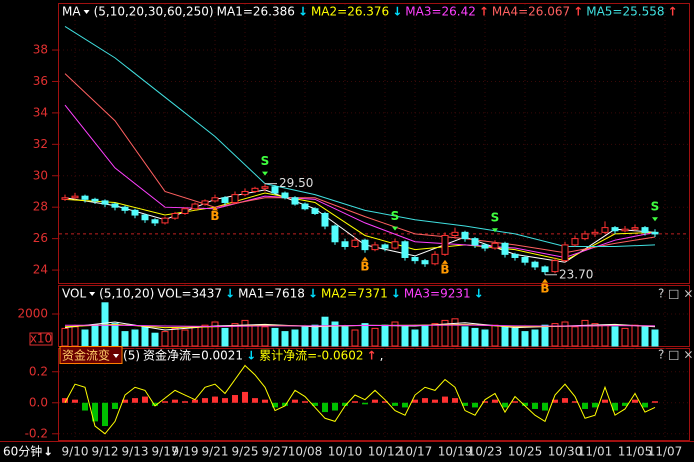 The image size is (694, 462). Describe the element at coordinates (40, 238) in the screenshot. I see `y-tick-label: 26` at that location.